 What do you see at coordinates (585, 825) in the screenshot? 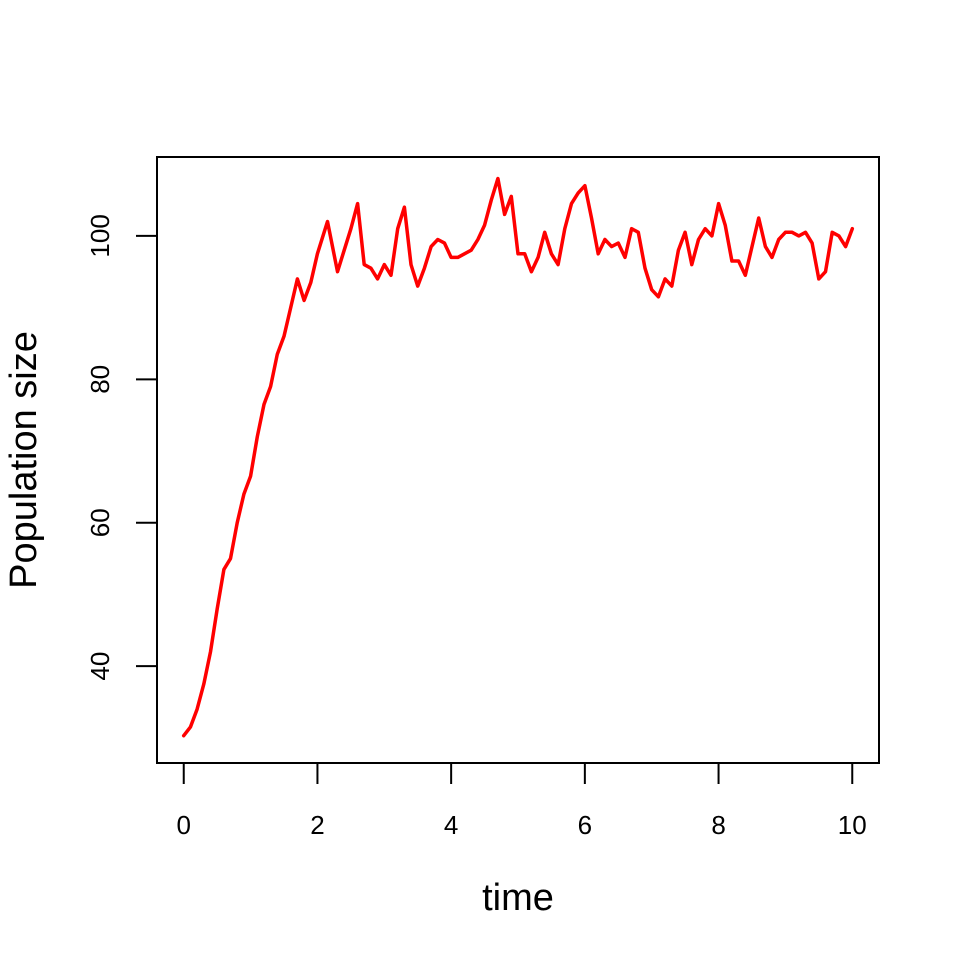
I see `x-tick-label: 6` at bounding box center [585, 825].